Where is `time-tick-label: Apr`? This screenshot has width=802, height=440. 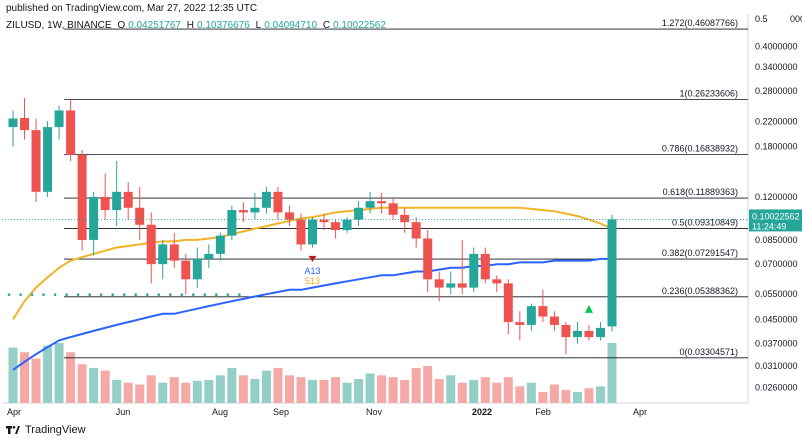
time-tick-label: Apr is located at coordinates (640, 412).